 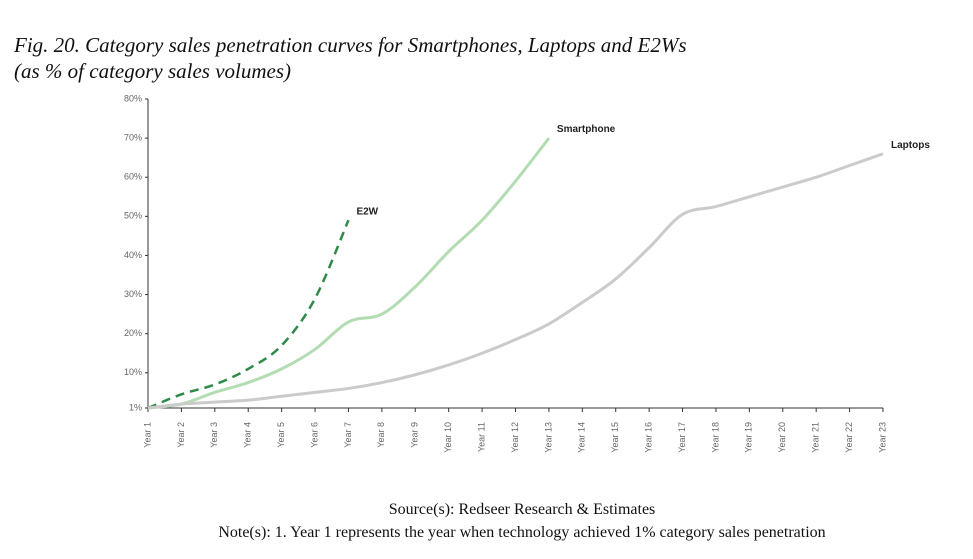 What do you see at coordinates (135, 407) in the screenshot?
I see `y-tick-label: 1%` at bounding box center [135, 407].